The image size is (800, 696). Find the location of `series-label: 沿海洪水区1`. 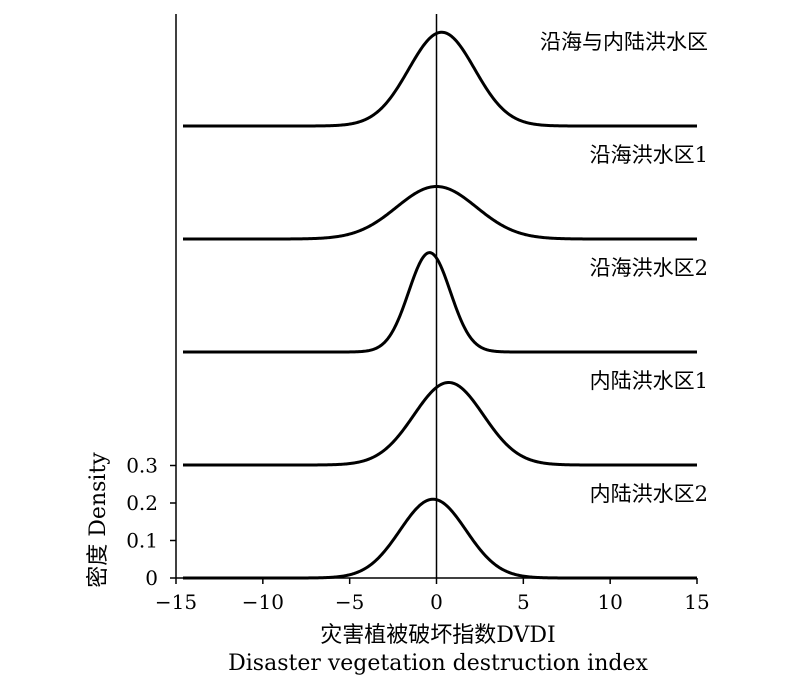

series-label: 沿海洪水区1 is located at coordinates (649, 155).